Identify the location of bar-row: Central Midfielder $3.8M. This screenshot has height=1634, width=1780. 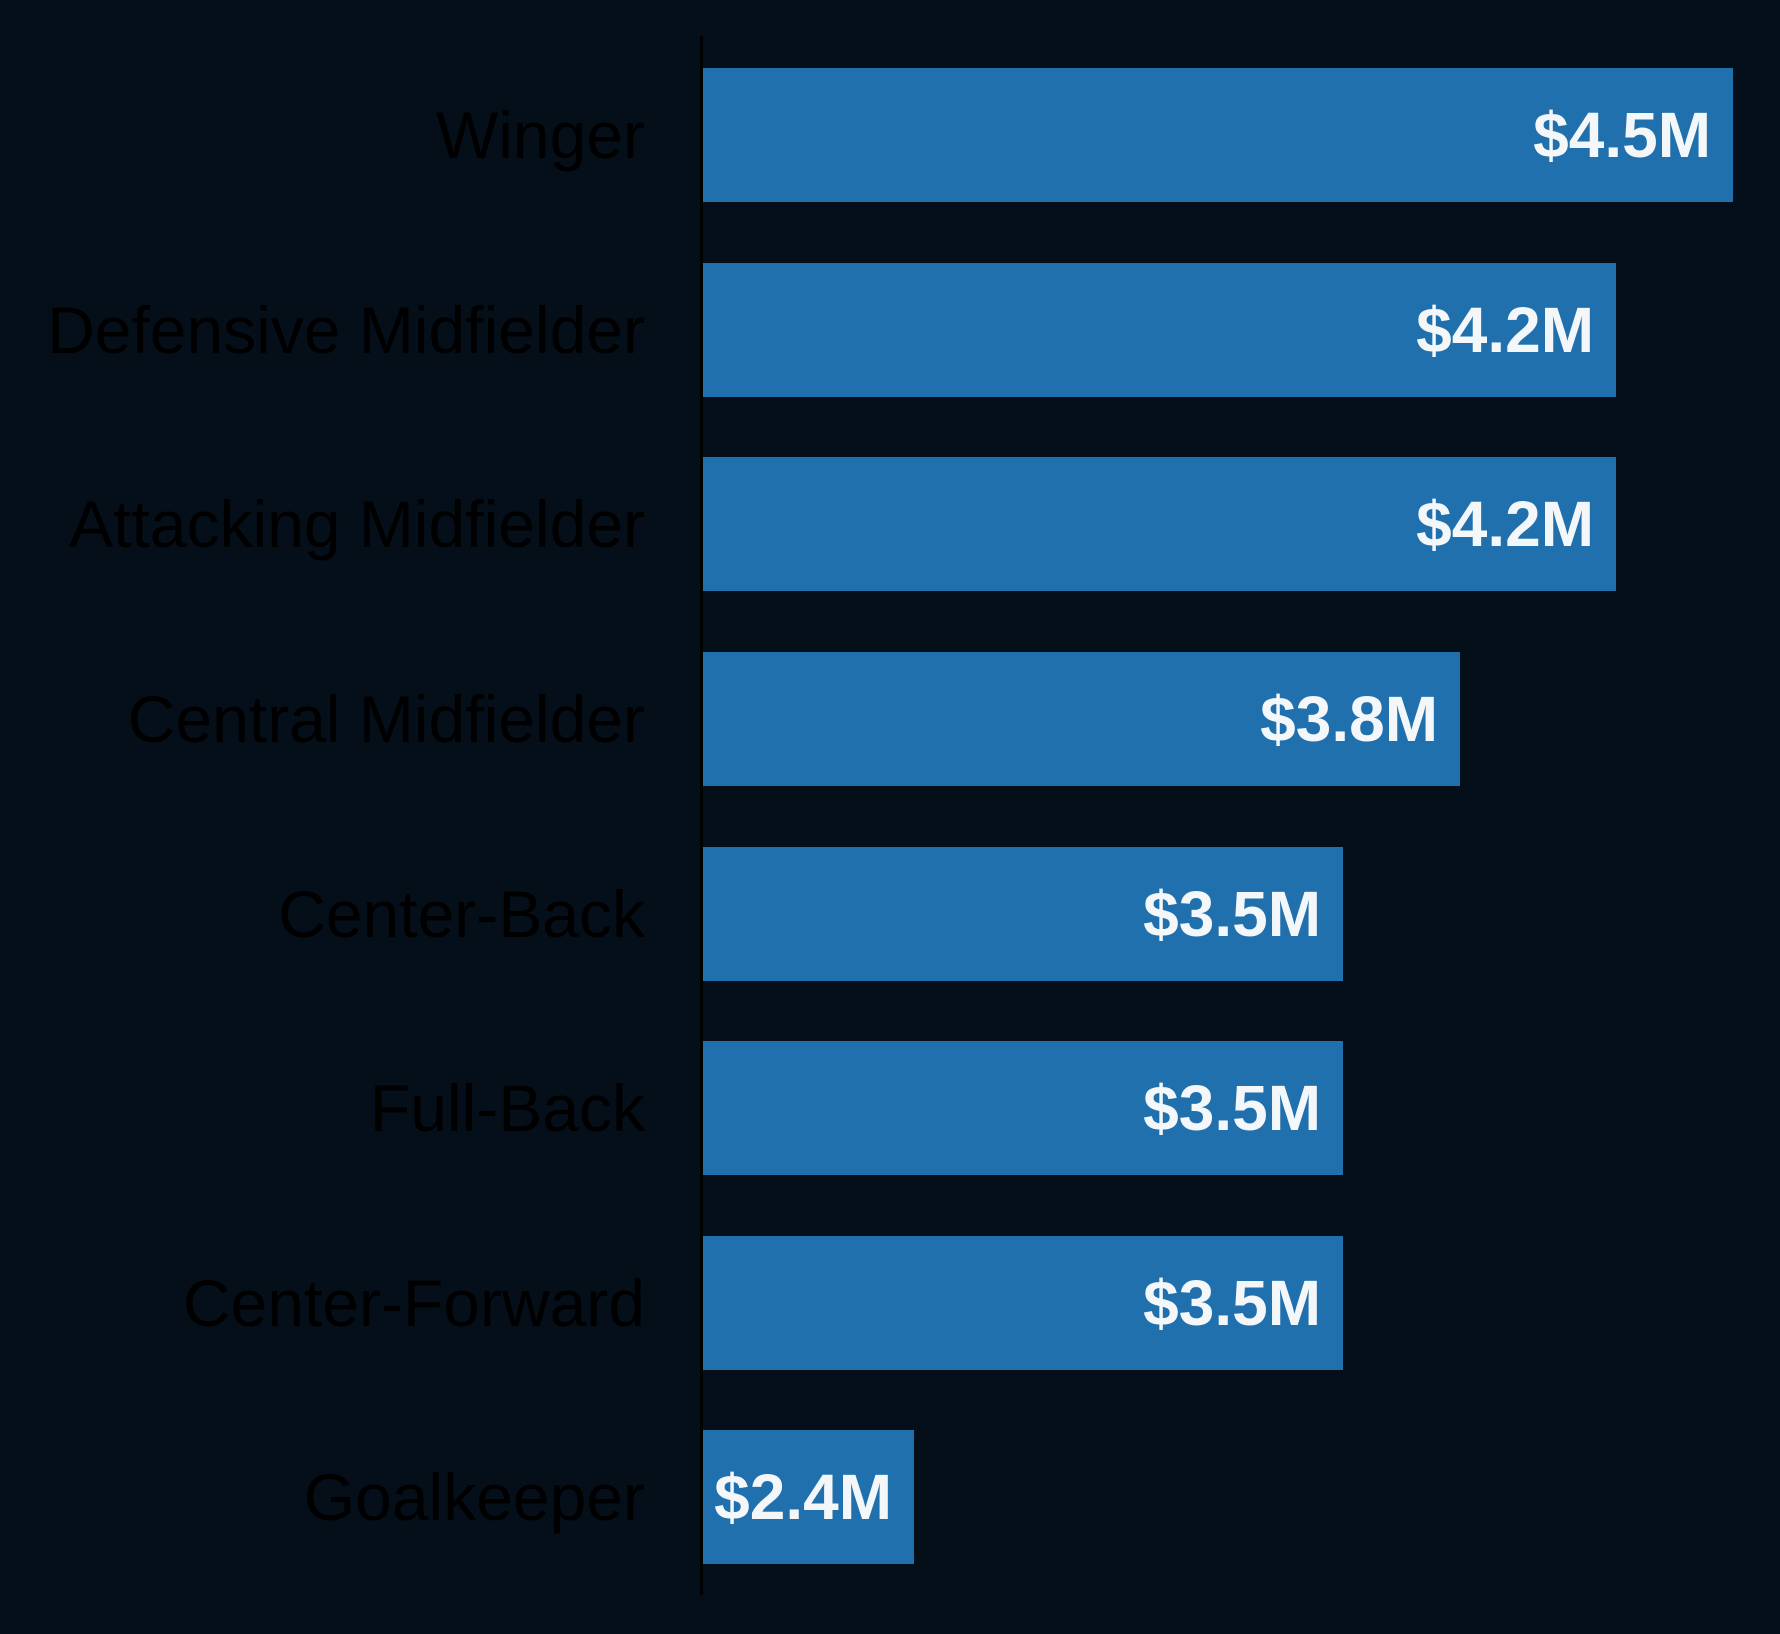
(890, 718).